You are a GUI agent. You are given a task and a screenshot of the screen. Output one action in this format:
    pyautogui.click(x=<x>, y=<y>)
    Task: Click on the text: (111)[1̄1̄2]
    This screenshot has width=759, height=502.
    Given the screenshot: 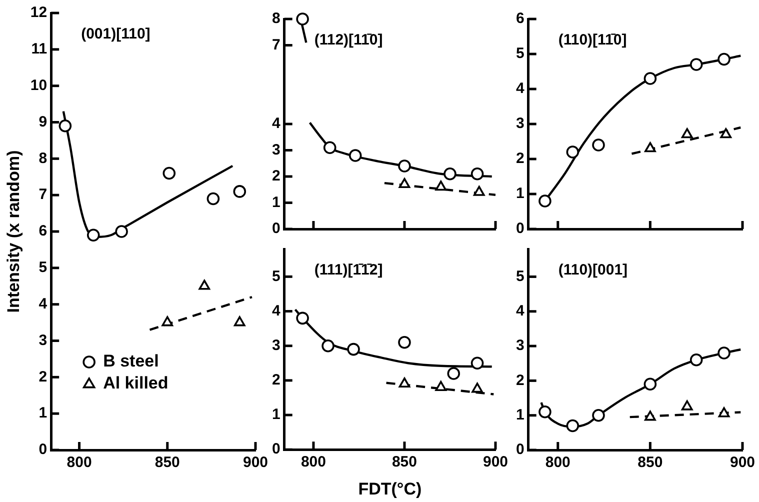 What is the action you would take?
    pyautogui.click(x=348, y=270)
    